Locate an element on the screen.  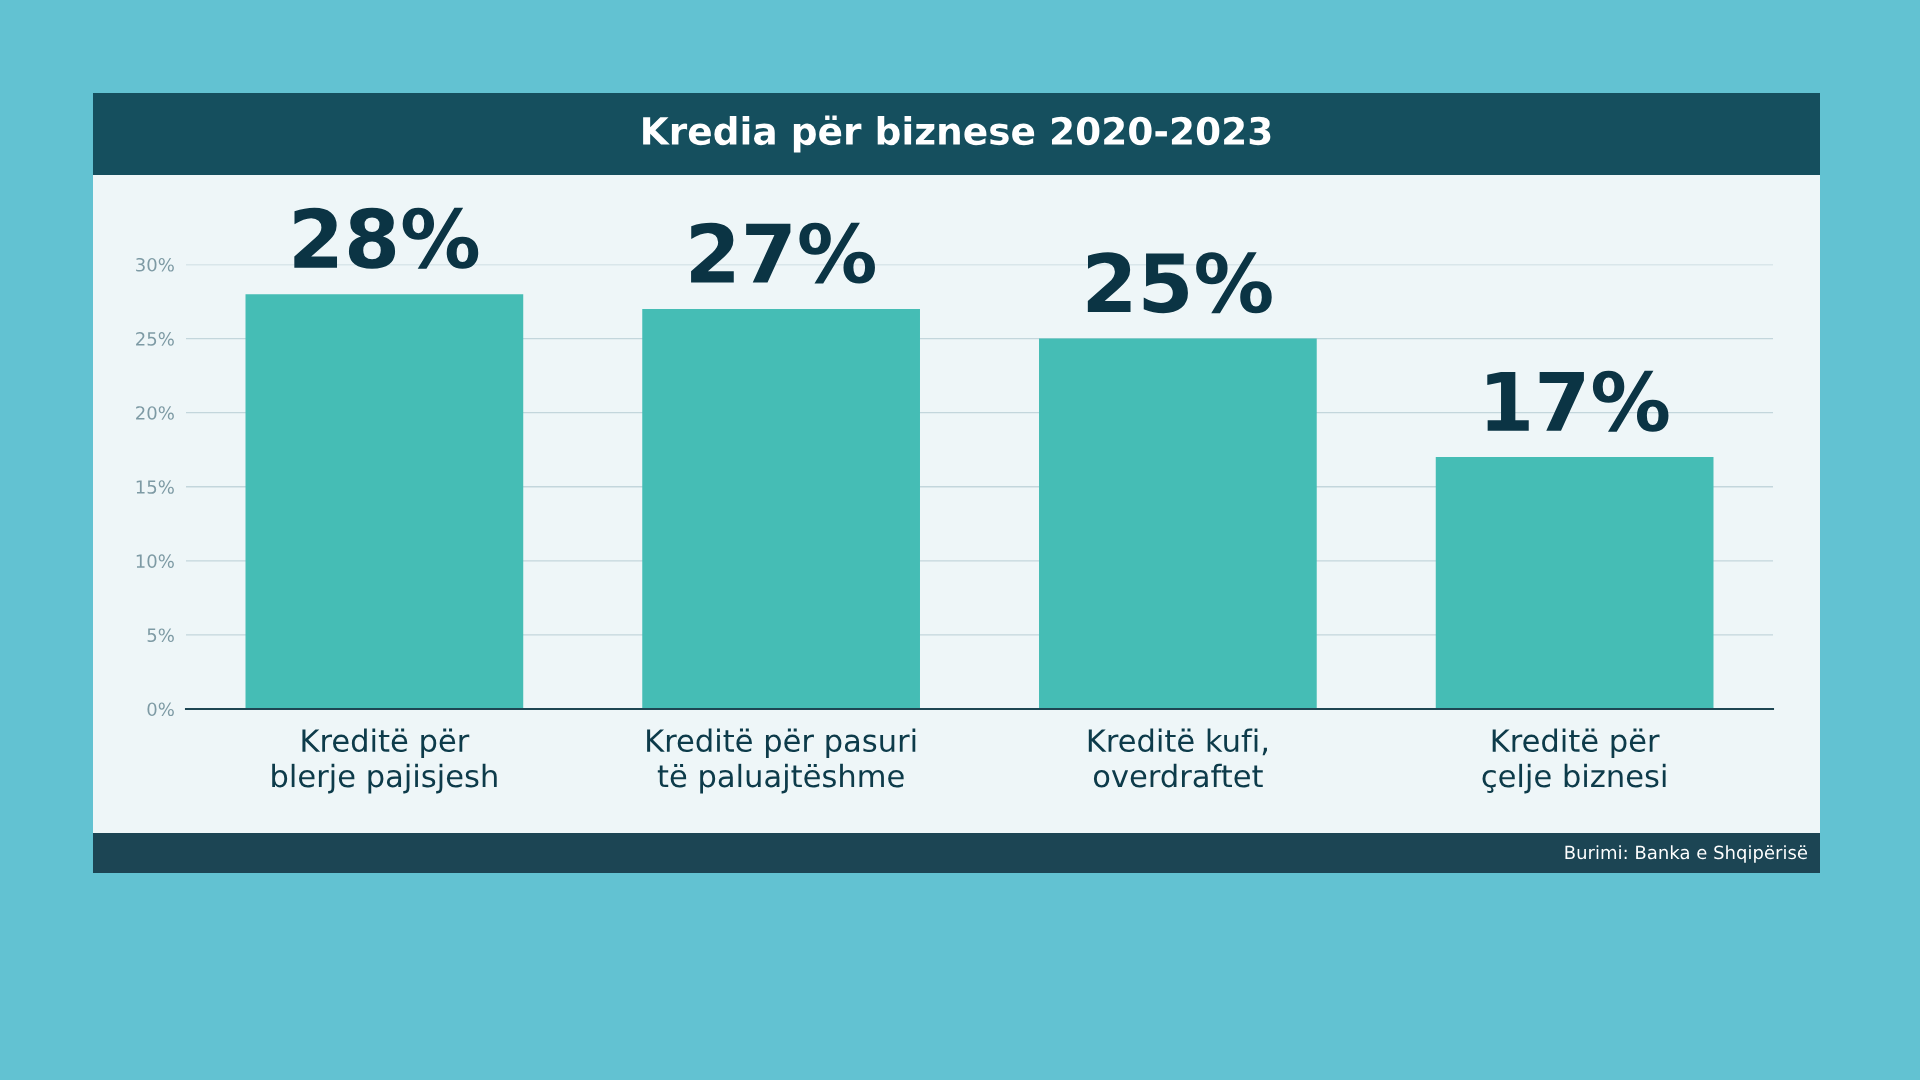
x-tick-label: Kreditë kufi, overdraftet is located at coordinates (1177, 758).